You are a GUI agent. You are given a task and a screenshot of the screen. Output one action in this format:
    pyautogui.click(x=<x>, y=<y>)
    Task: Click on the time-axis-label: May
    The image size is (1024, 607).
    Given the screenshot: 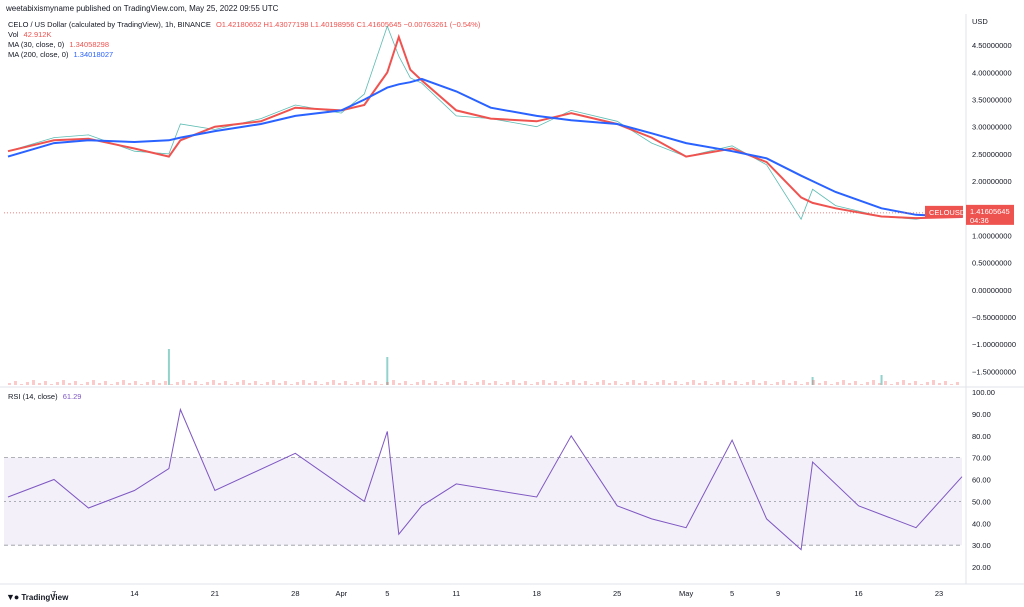 What is the action you would take?
    pyautogui.click(x=686, y=593)
    